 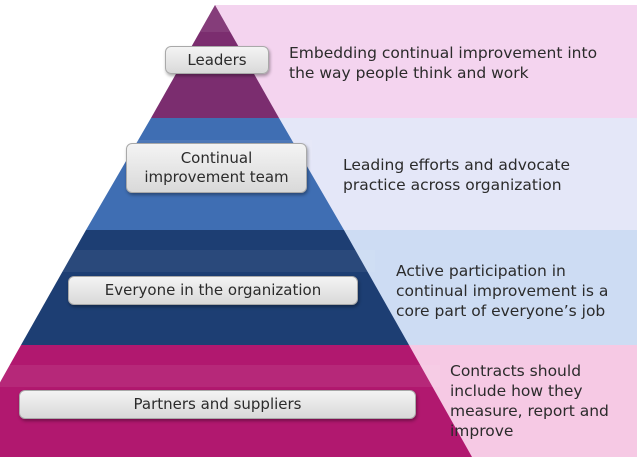 I want to click on label-leaders: Leaders, so click(x=217, y=60).